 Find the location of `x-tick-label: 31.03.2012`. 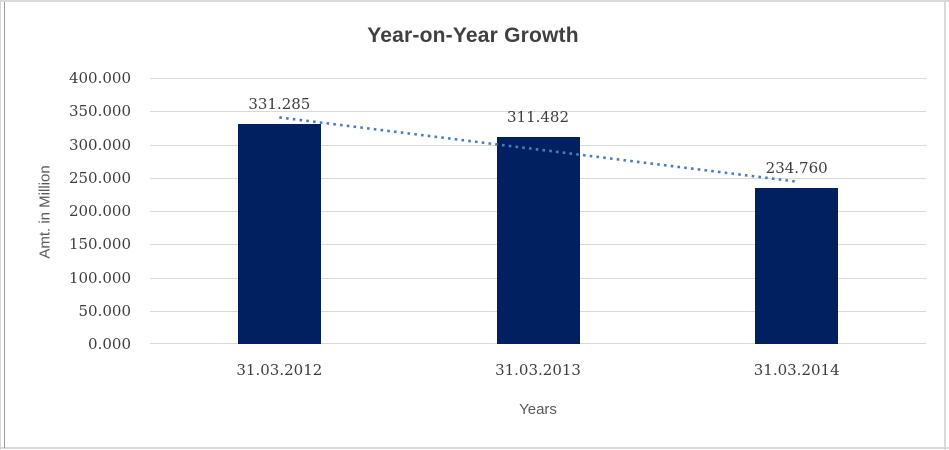

x-tick-label: 31.03.2012 is located at coordinates (279, 370).